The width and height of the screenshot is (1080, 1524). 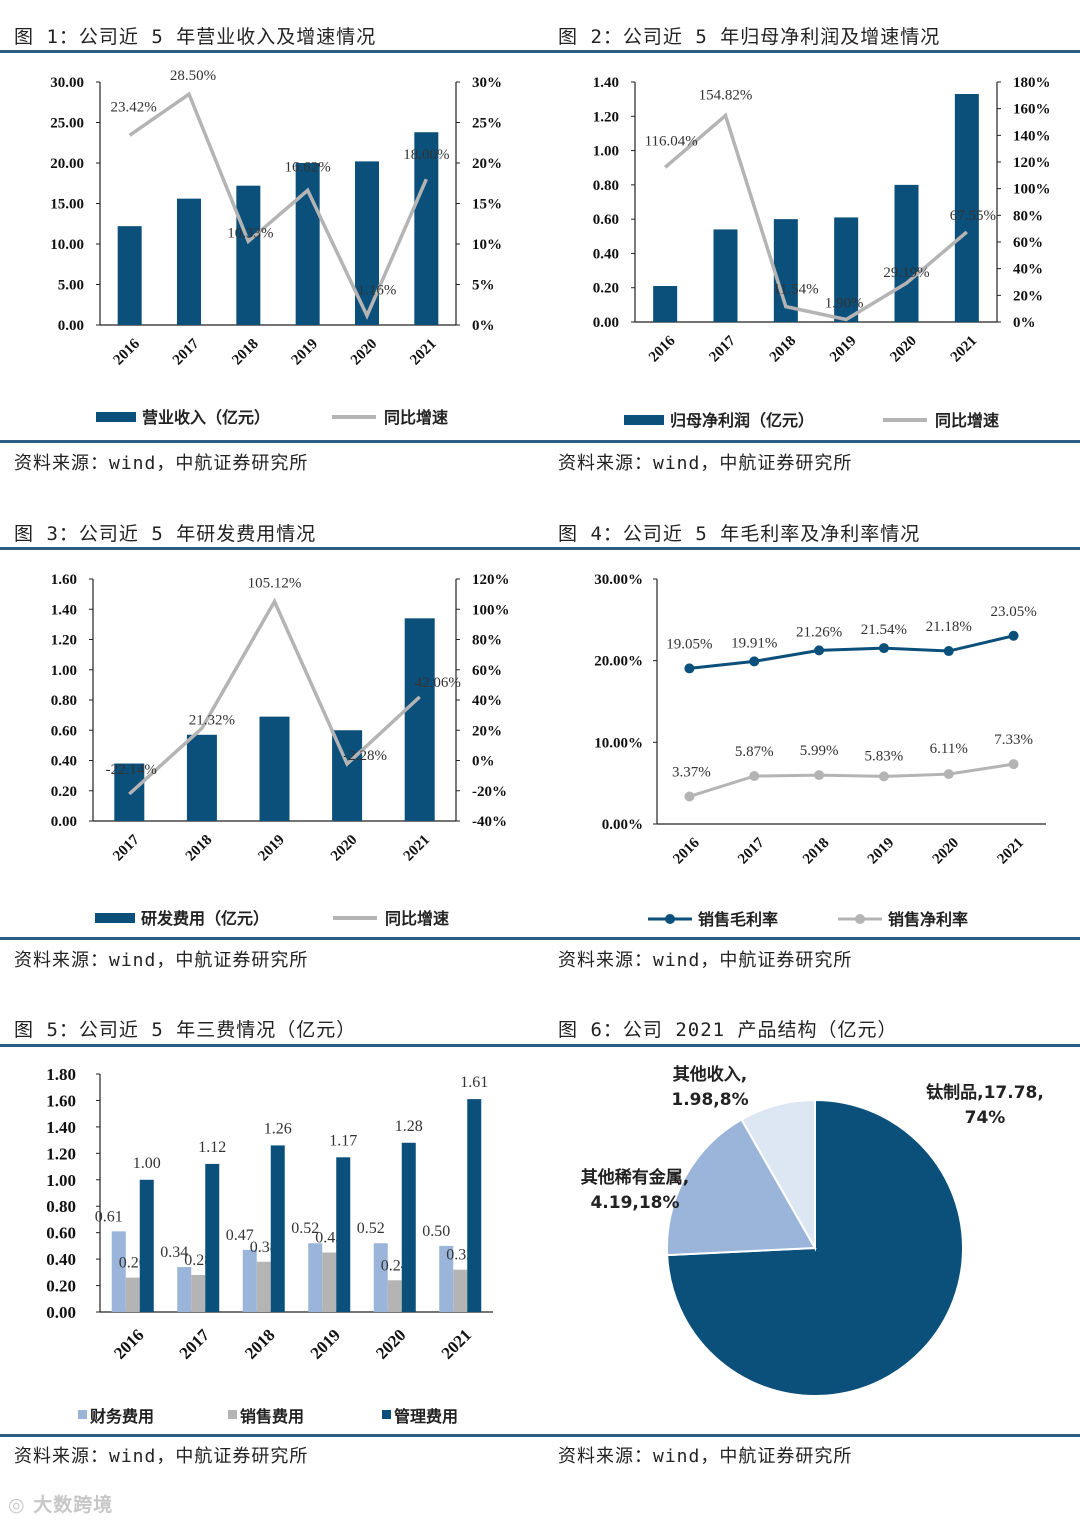 What do you see at coordinates (250, 233) in the screenshot?
I see `growth-label: 10.33%` at bounding box center [250, 233].